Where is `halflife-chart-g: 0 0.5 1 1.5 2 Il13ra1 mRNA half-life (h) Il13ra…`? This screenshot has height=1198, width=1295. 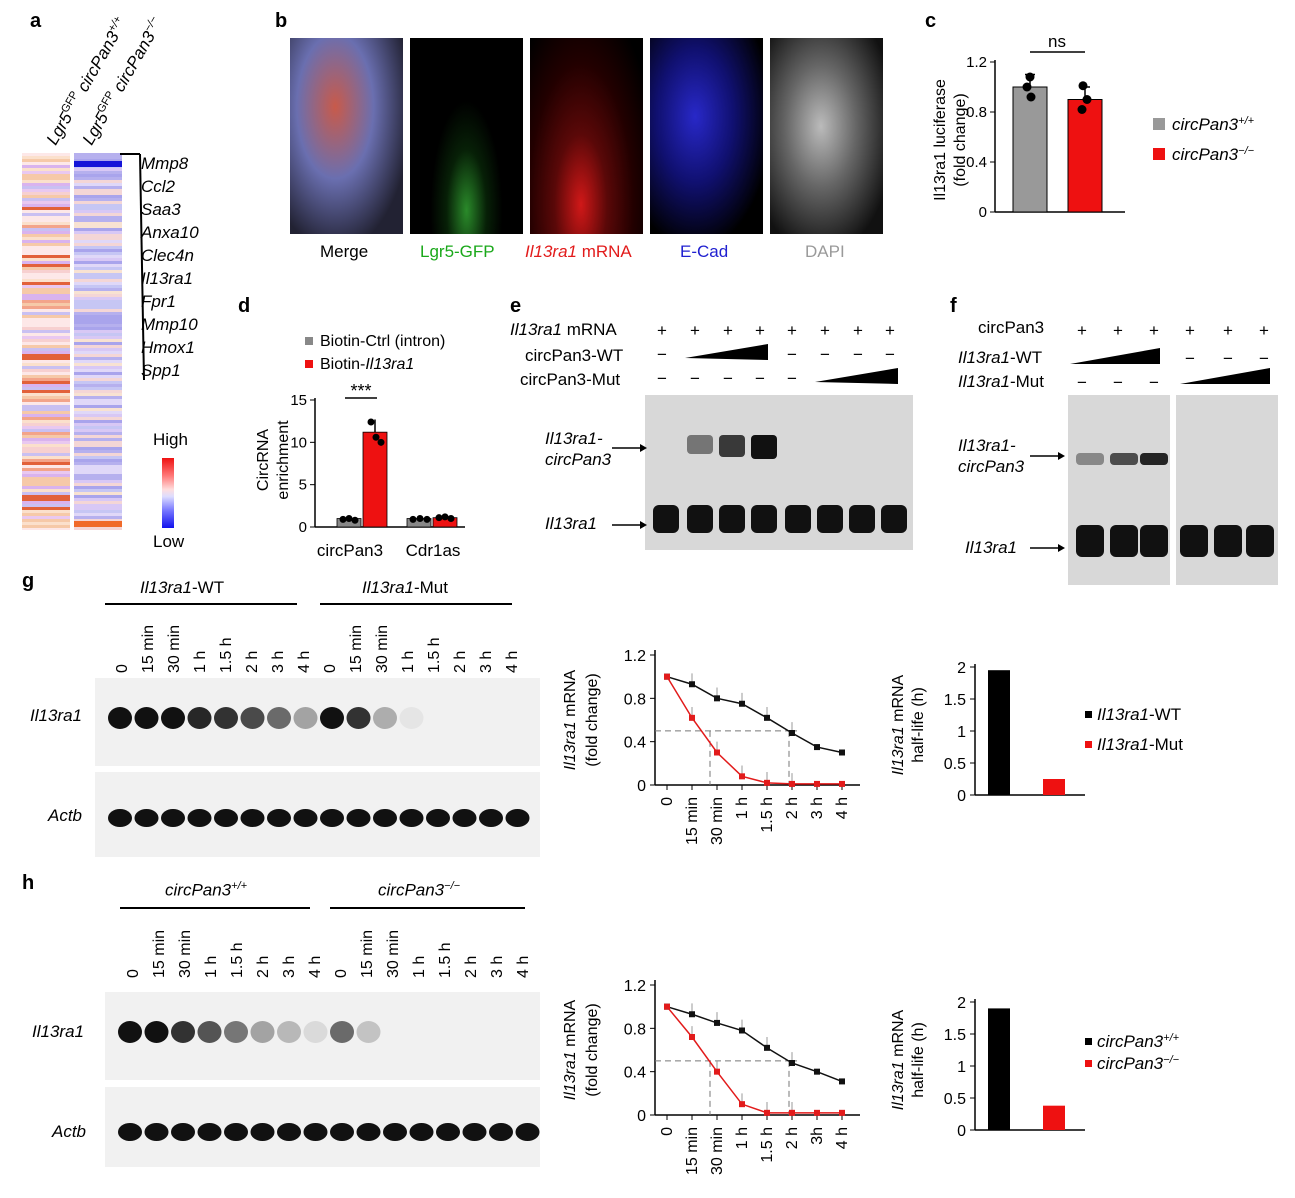
halflife-chart-g: 0 0.5 1 1.5 2 Il13ra1 mRNA half-life (h) Il13ra… is located at coordinates (1036, 732).